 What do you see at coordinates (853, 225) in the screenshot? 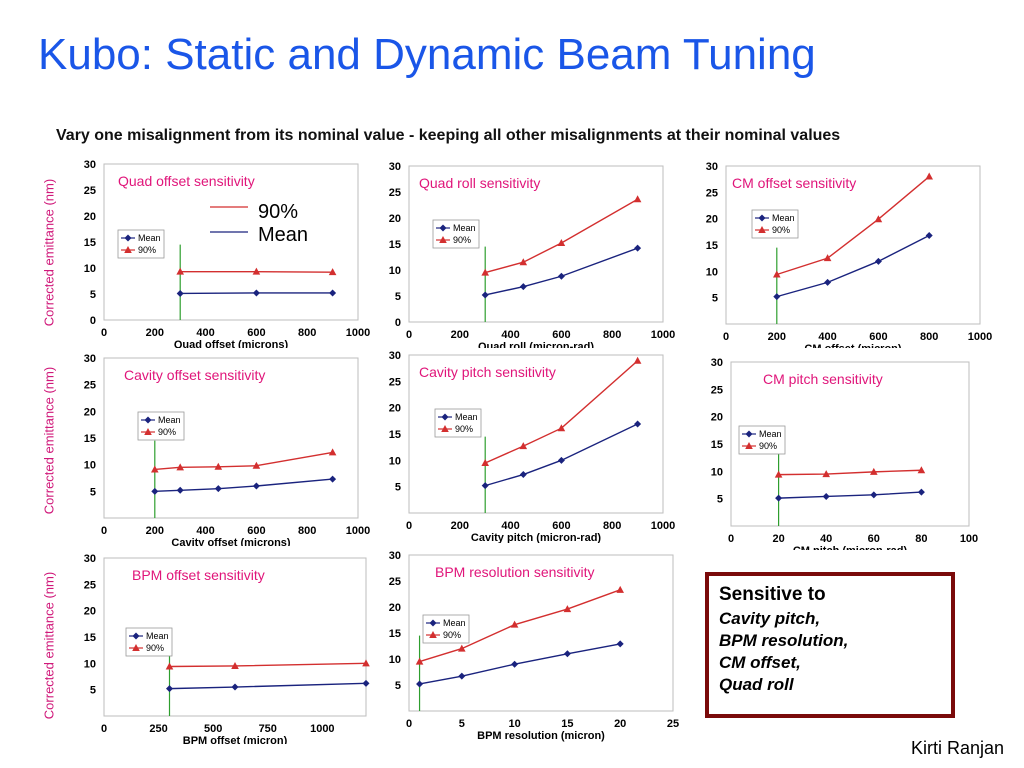
I see `p90-series-line` at bounding box center [853, 225].